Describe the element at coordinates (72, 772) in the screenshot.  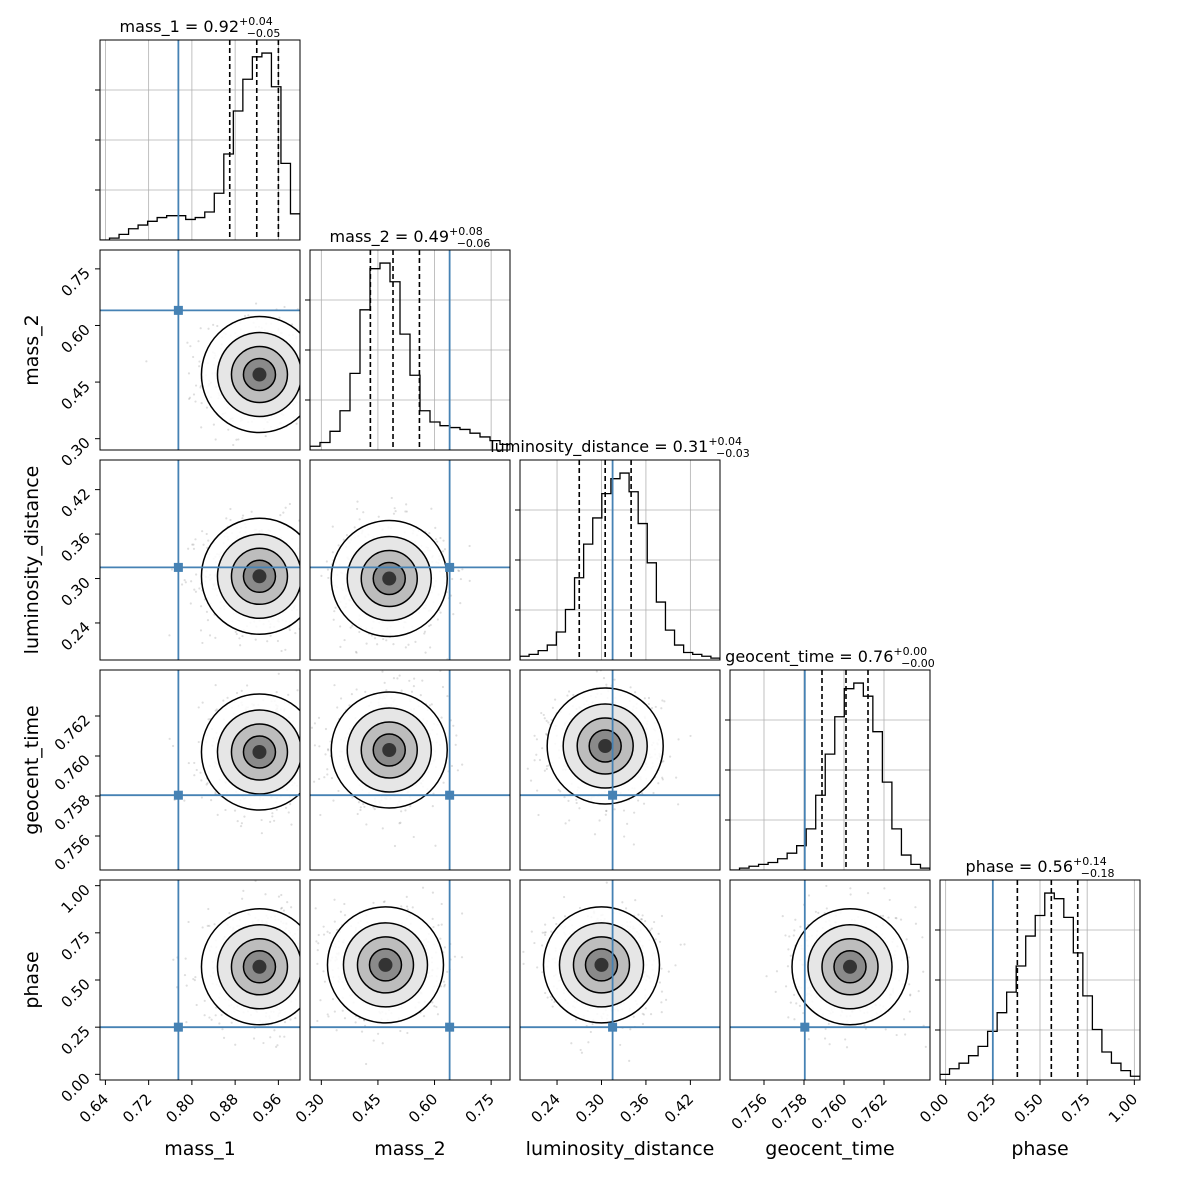
I see `y-tick-label: 0.760` at that location.